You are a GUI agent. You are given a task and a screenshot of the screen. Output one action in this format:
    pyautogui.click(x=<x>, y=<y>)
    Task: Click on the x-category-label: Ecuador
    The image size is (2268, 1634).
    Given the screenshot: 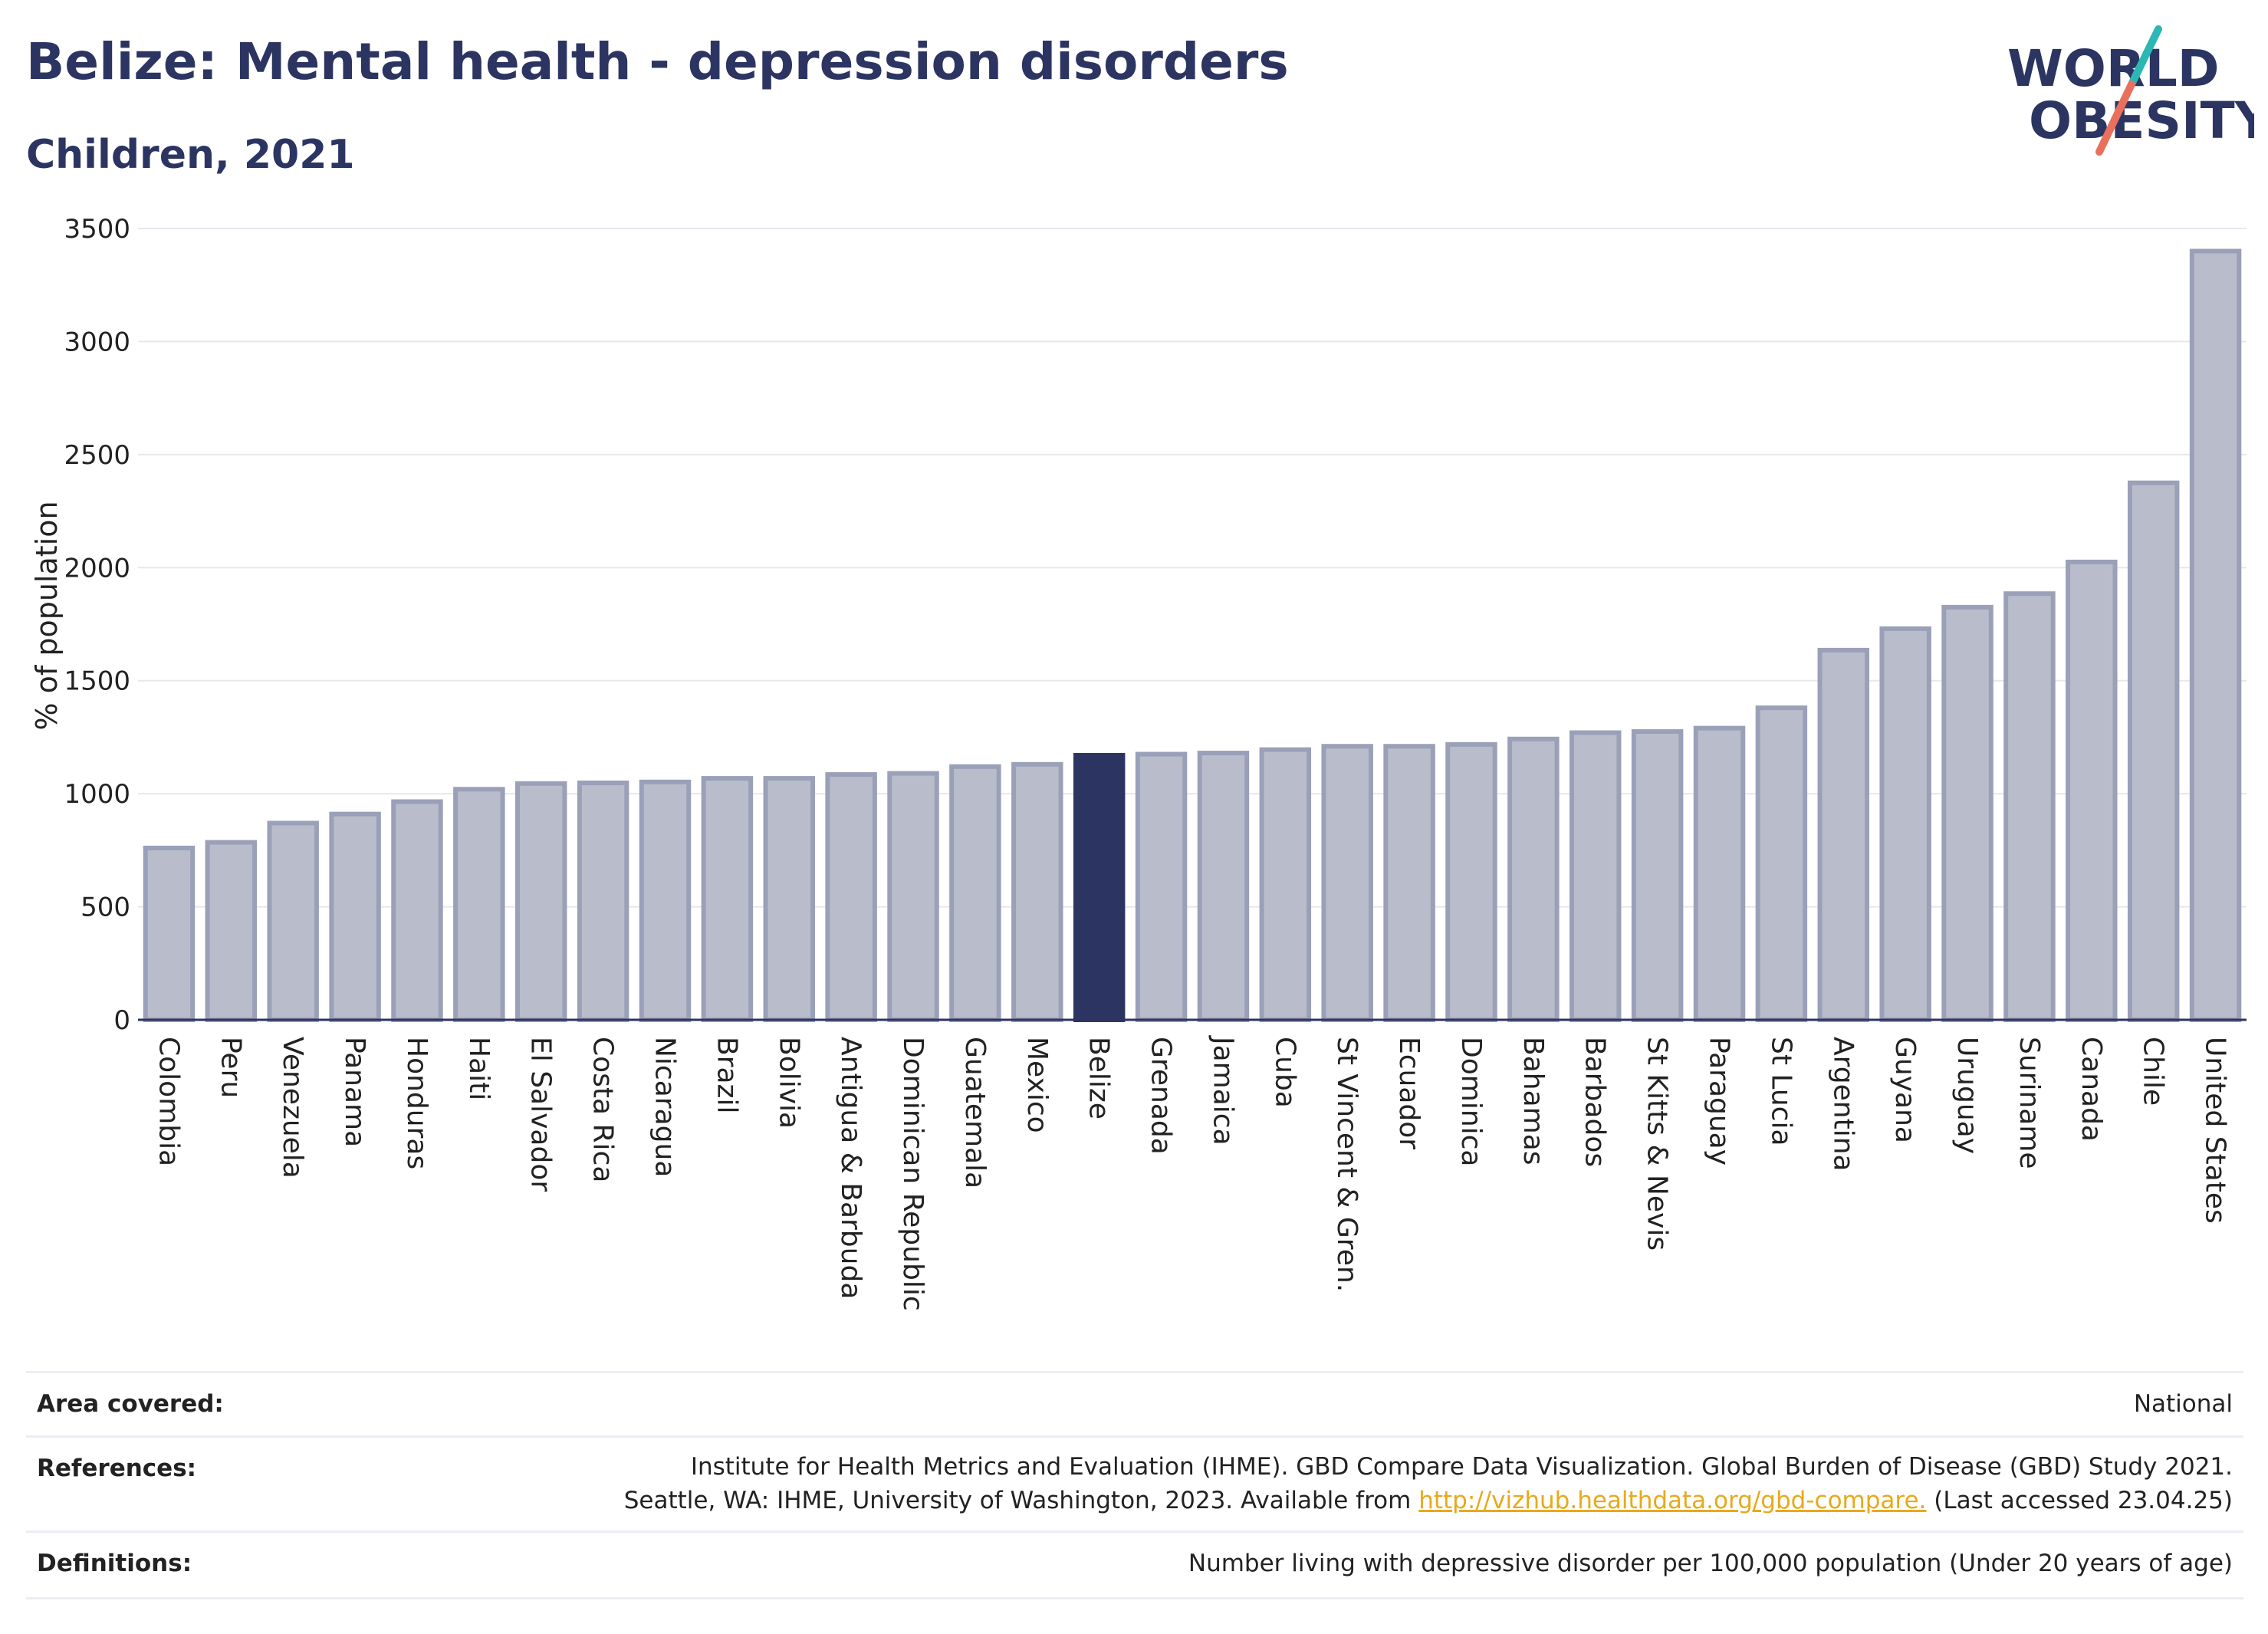 What is the action you would take?
    pyautogui.click(x=1409, y=1093)
    